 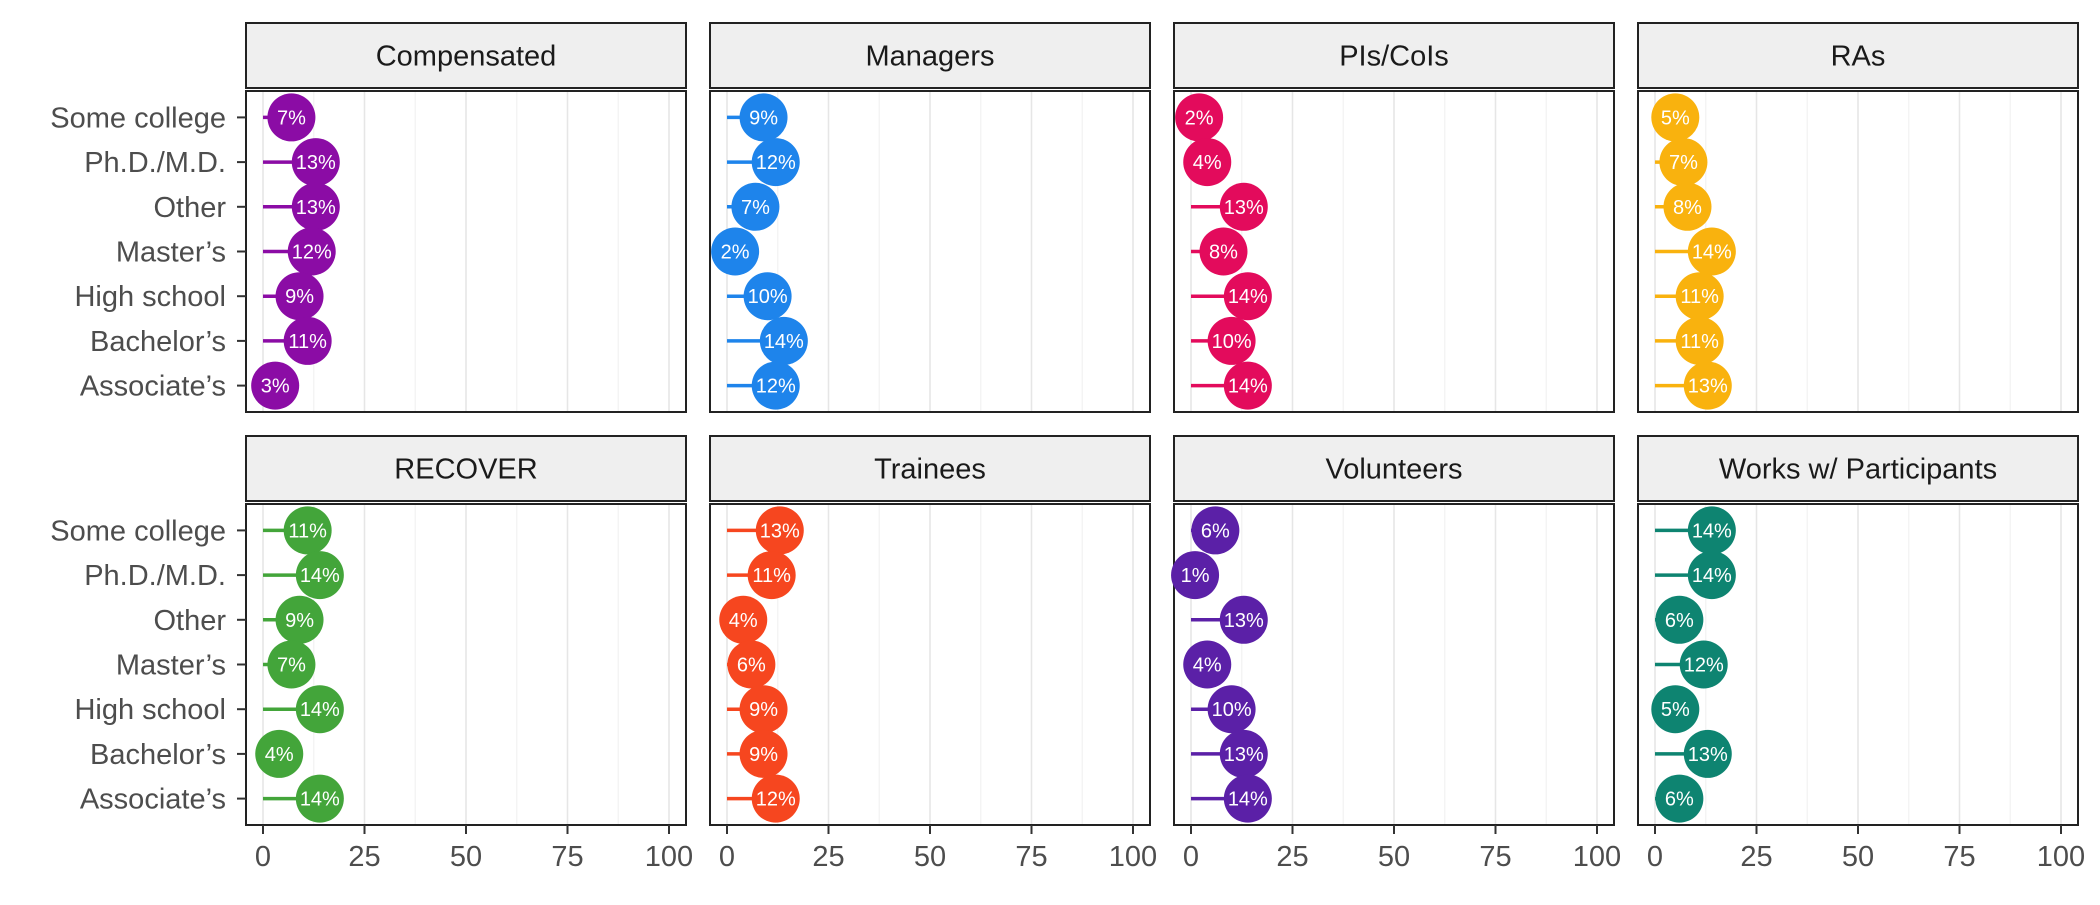 I want to click on facet-title: Works w/ Participants, so click(x=1858, y=470).